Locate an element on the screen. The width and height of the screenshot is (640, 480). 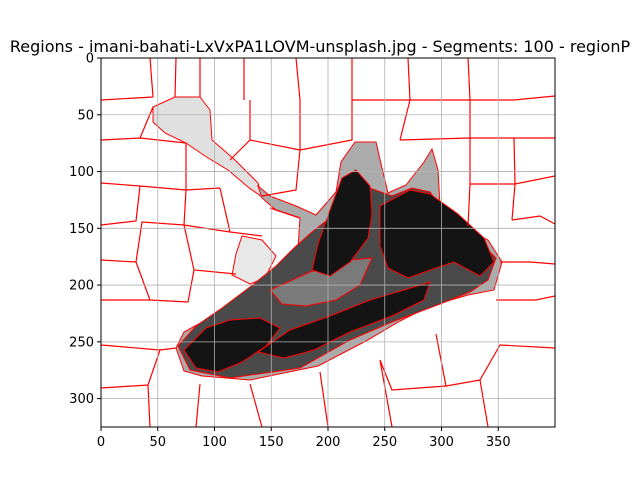
x-tick-label: 300 is located at coordinates (441, 442).